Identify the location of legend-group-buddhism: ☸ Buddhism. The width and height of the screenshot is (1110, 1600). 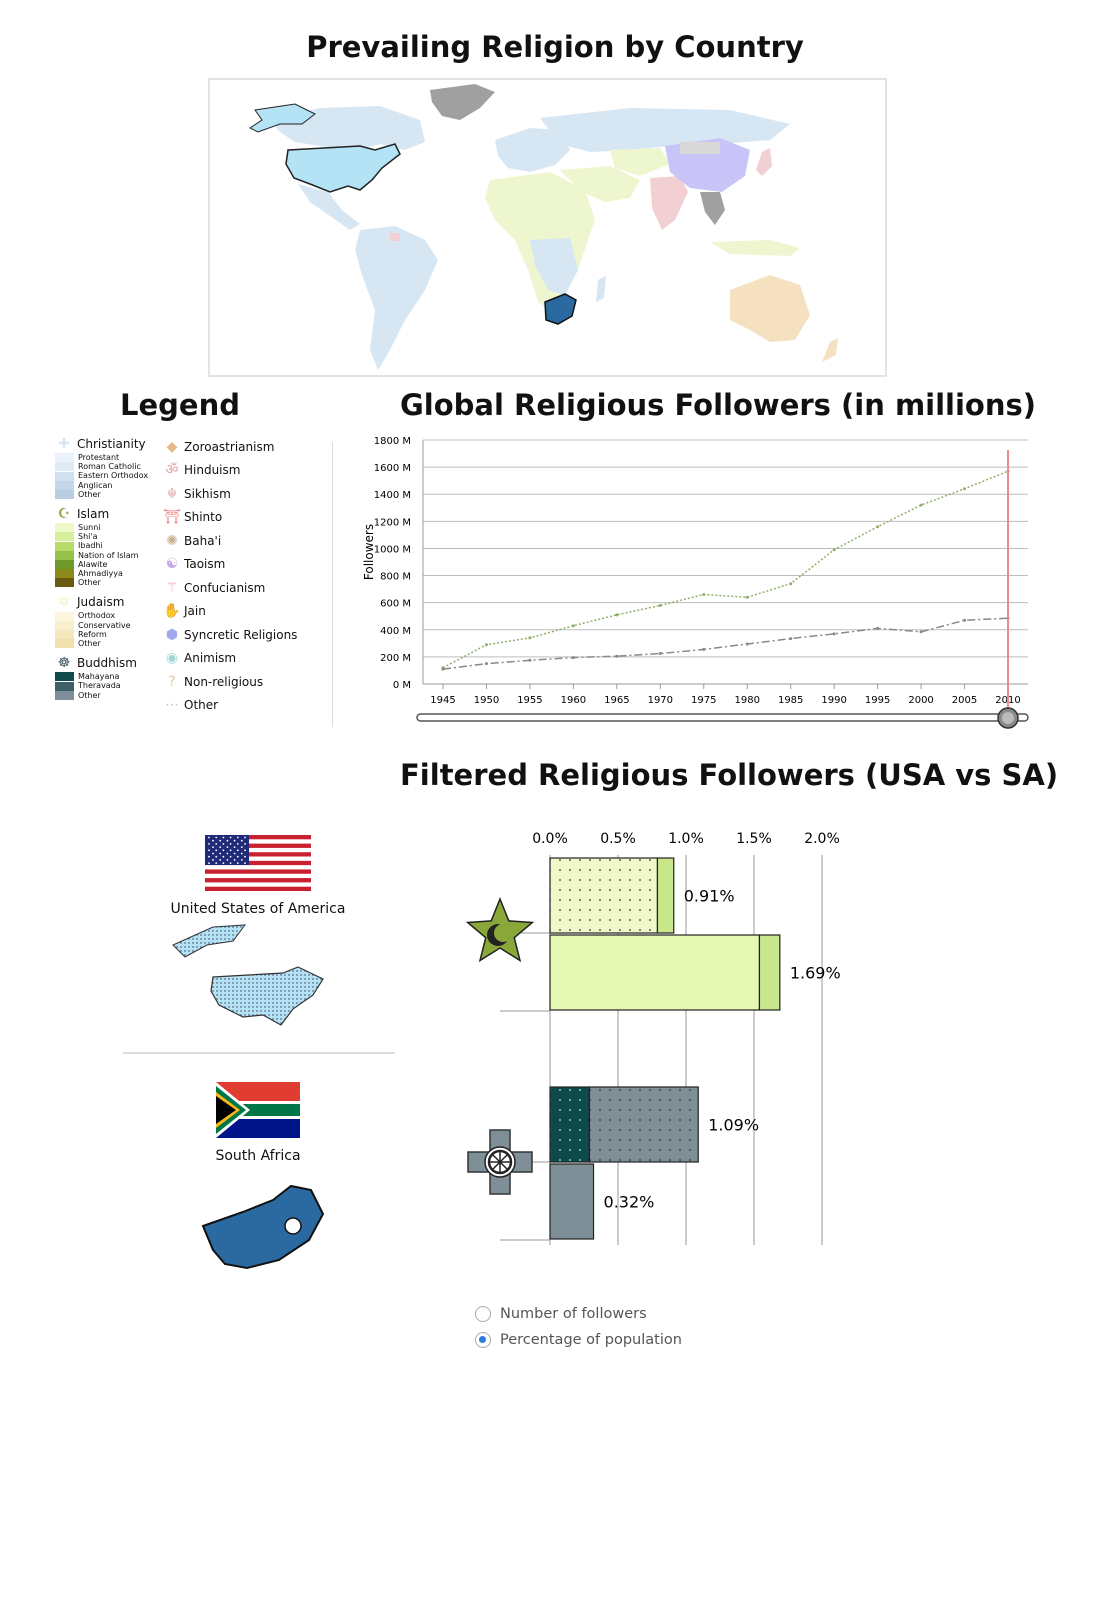
(101, 663).